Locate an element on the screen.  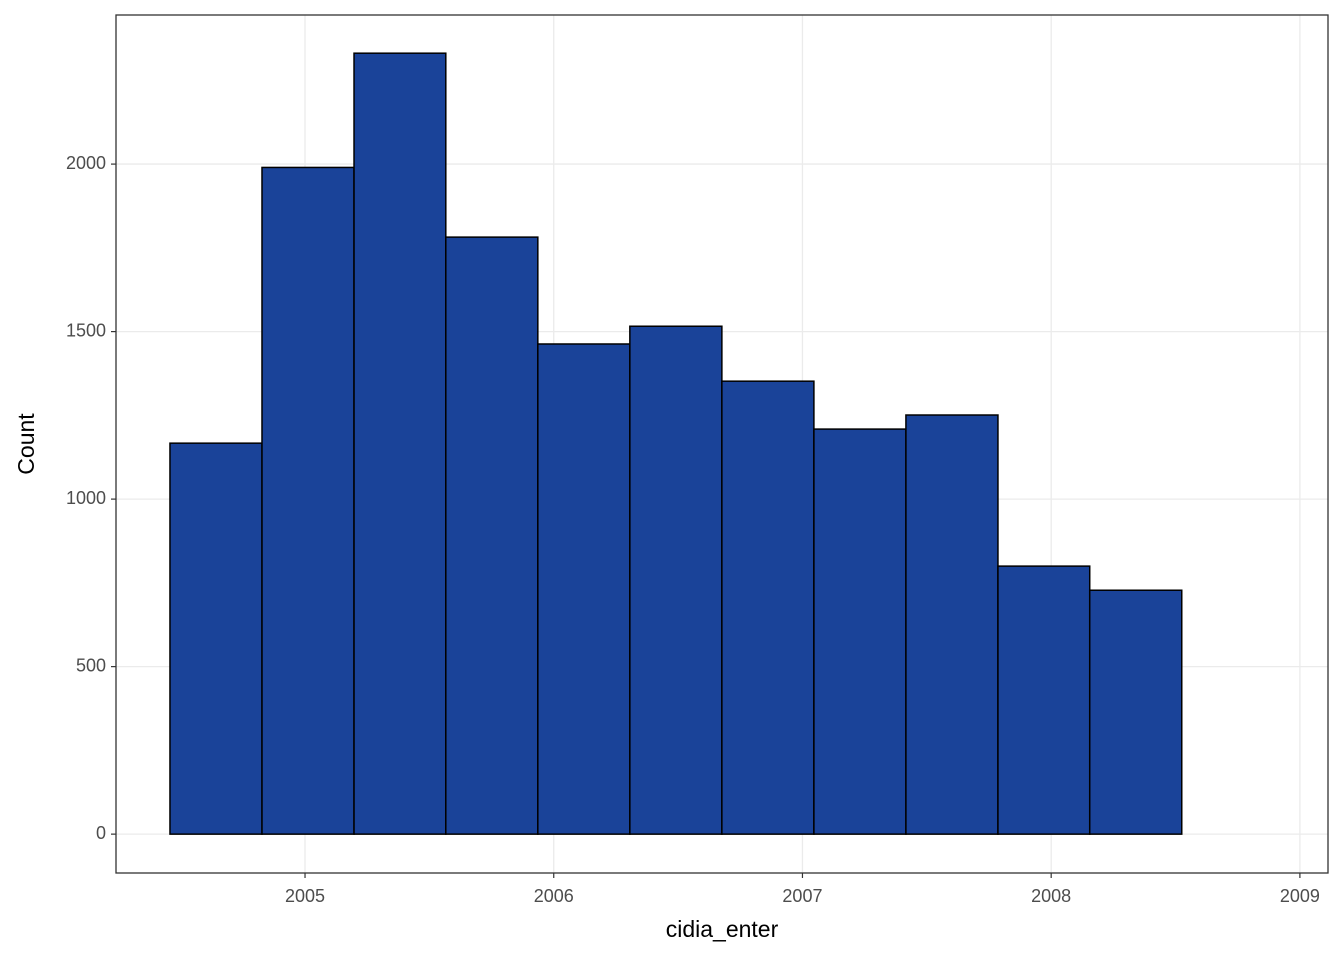
y-tick-label: 1000 is located at coordinates (86, 498).